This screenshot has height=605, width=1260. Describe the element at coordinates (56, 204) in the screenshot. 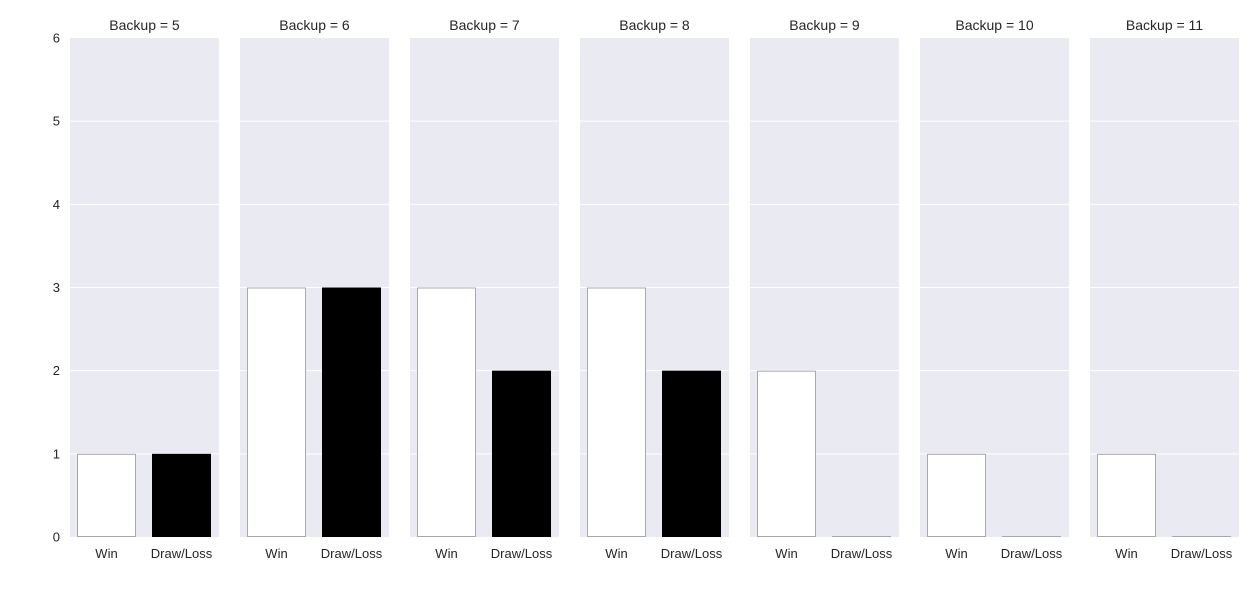

I see `y-tick-label: 4` at that location.